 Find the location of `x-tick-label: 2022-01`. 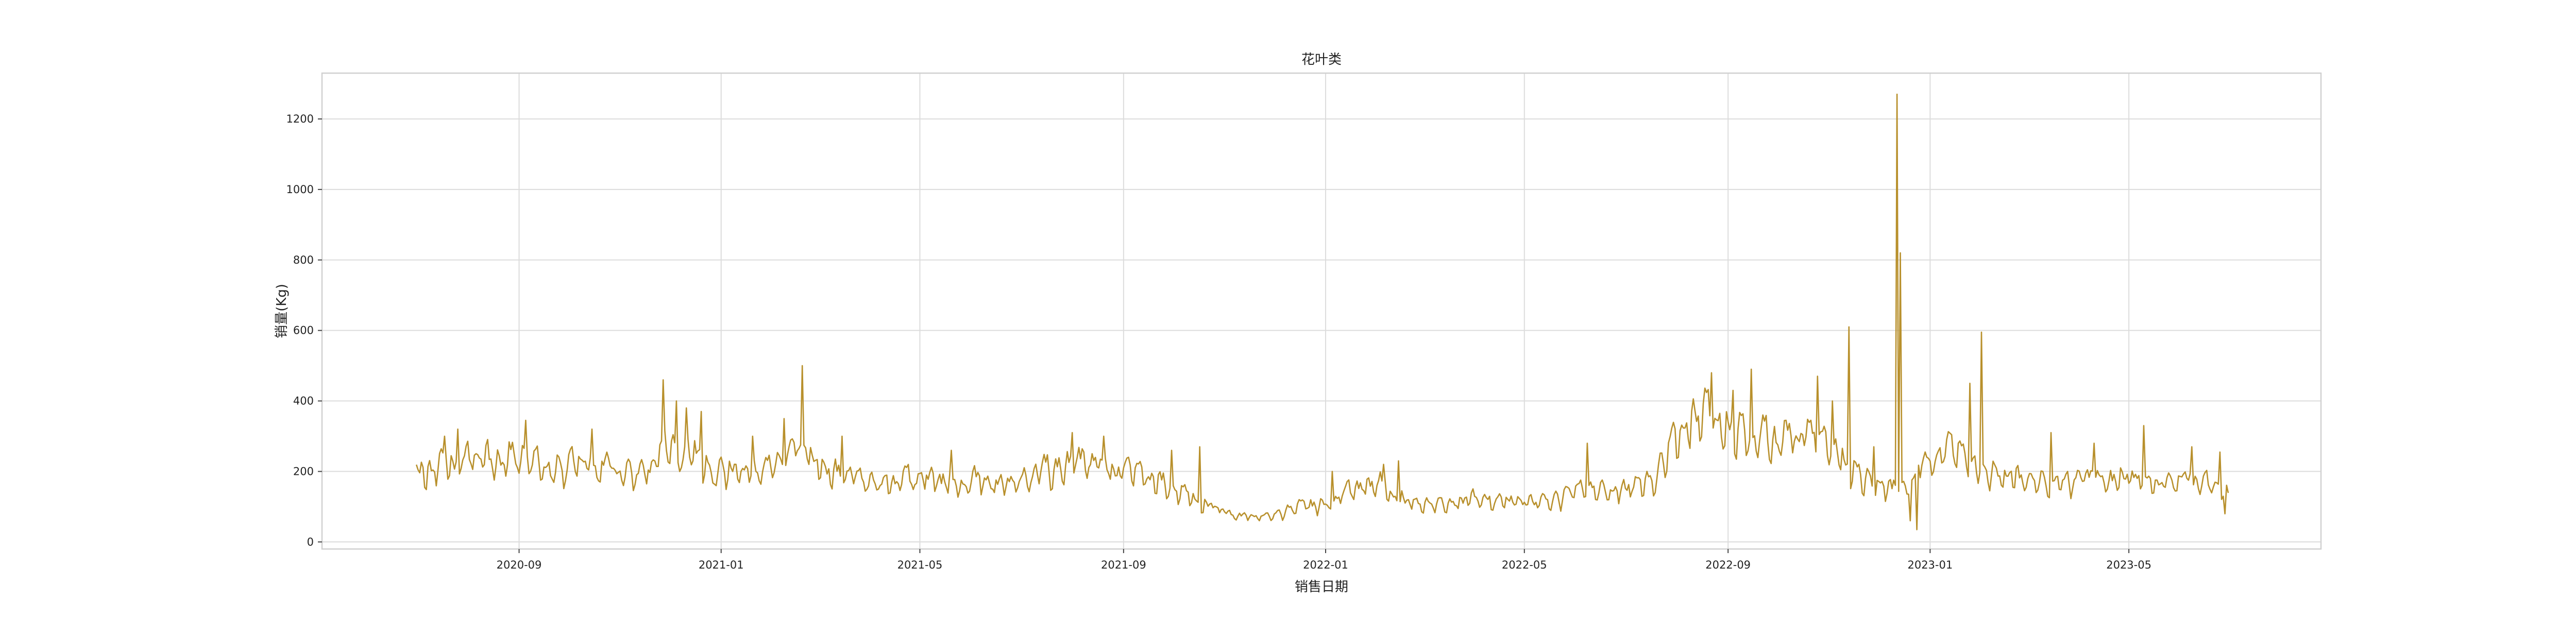

x-tick-label: 2022-01 is located at coordinates (1325, 565).